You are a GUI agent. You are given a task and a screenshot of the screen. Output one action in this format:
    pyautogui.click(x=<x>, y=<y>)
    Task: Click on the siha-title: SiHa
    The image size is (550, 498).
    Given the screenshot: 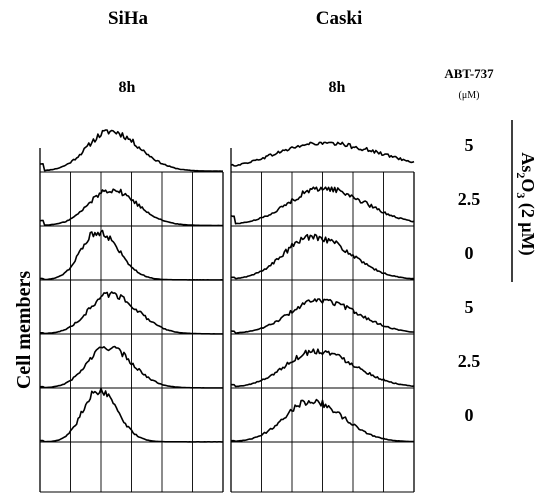 What is the action you would take?
    pyautogui.click(x=128, y=18)
    